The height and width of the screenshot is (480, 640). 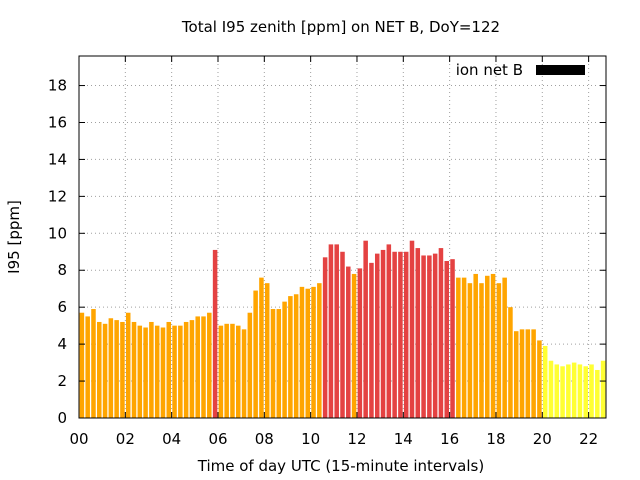 I want to click on x-tick-label: 14, so click(x=403, y=439).